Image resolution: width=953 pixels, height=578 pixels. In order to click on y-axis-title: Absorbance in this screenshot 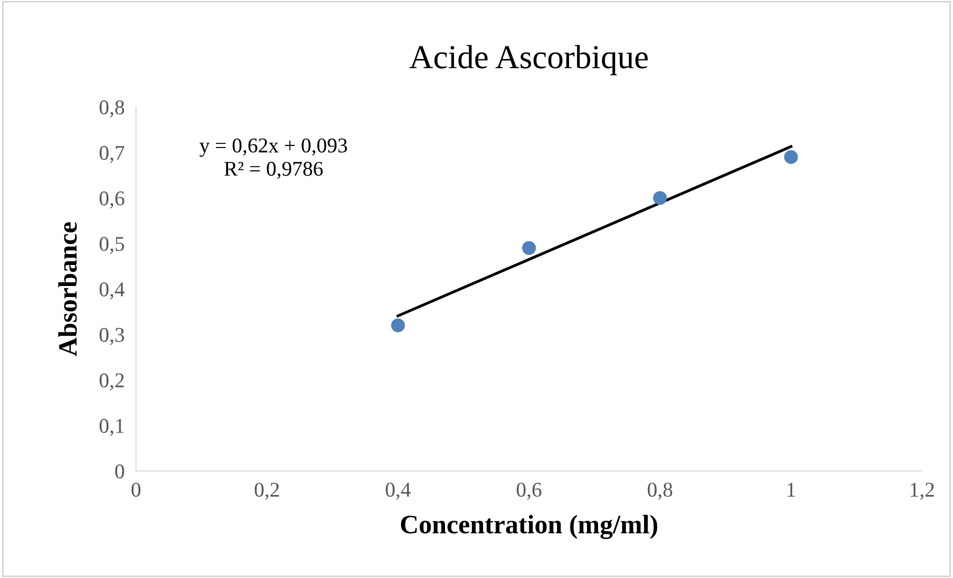, I will do `click(67, 289)`.